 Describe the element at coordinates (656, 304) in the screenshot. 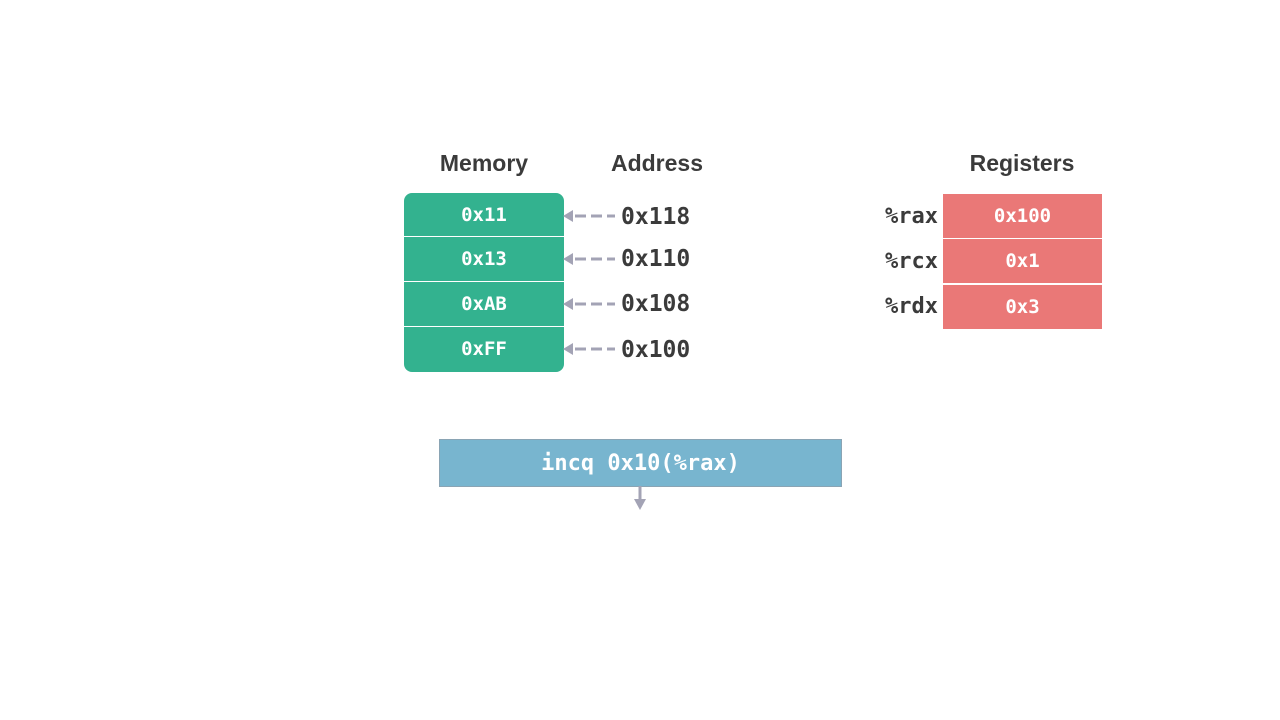

I see `address-label-0x108: 0x108` at that location.